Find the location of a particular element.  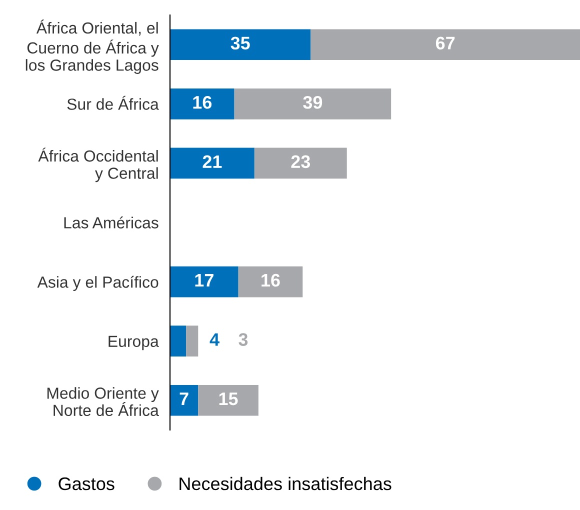

y-tick-label: África Oriental, el Cuerno de África y los Grandes Lagos is located at coordinates (92, 47).